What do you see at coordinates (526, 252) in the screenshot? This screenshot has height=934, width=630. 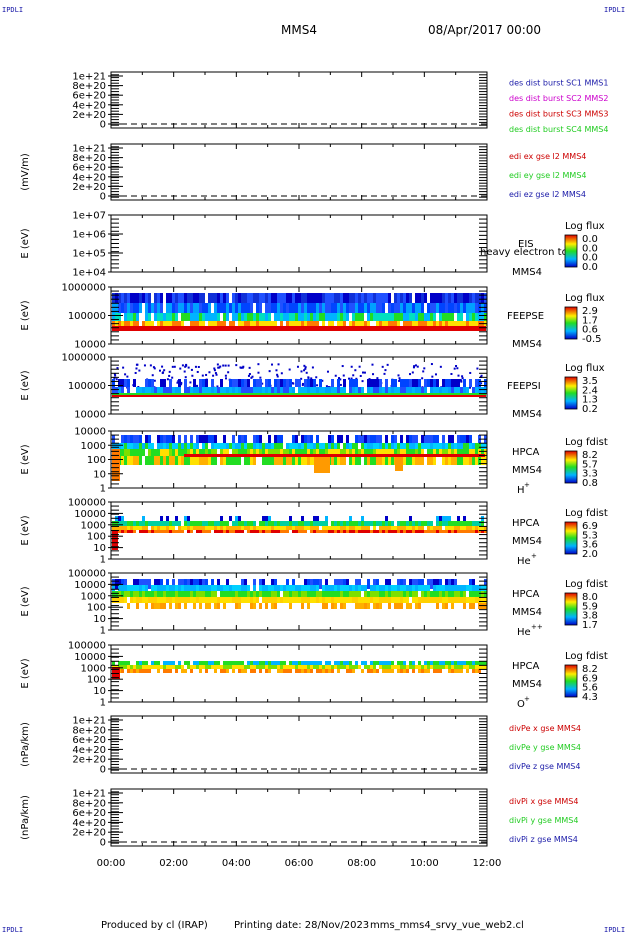 I see `product-label: heavy electron tof` at bounding box center [526, 252].